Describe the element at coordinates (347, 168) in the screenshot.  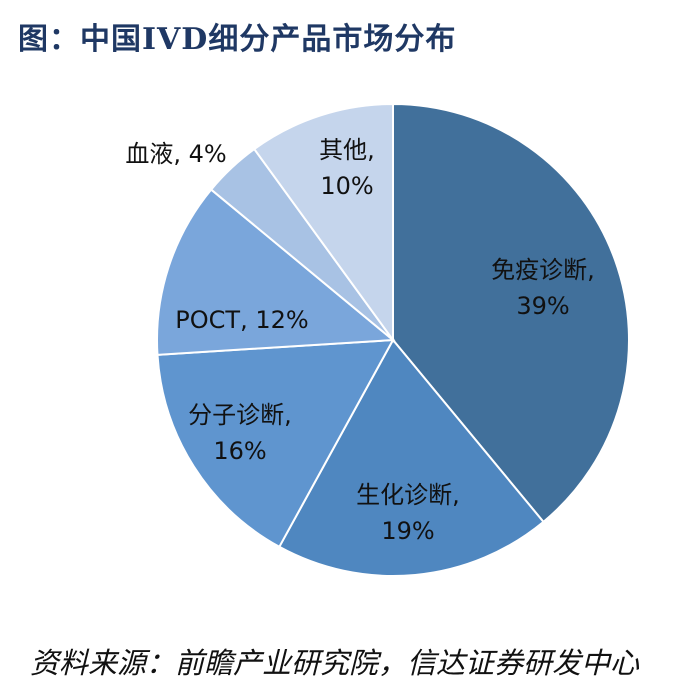
I see `slice-label-6: 其他, 10%` at that location.